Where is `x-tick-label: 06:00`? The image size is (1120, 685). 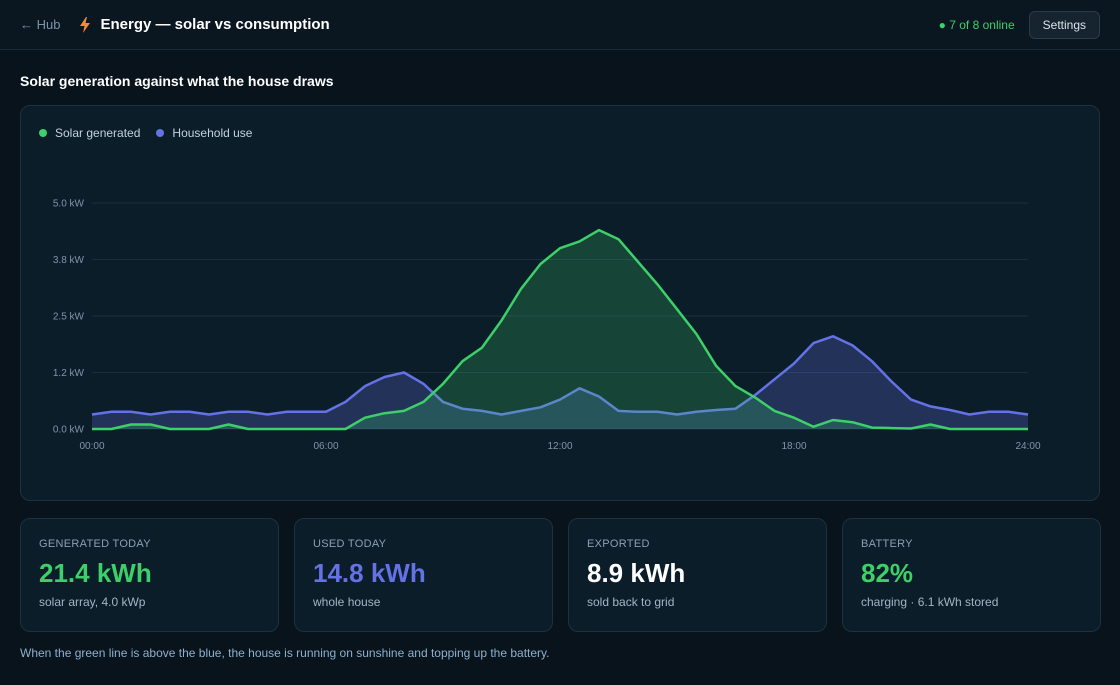 x-tick-label: 06:00 is located at coordinates (325, 446).